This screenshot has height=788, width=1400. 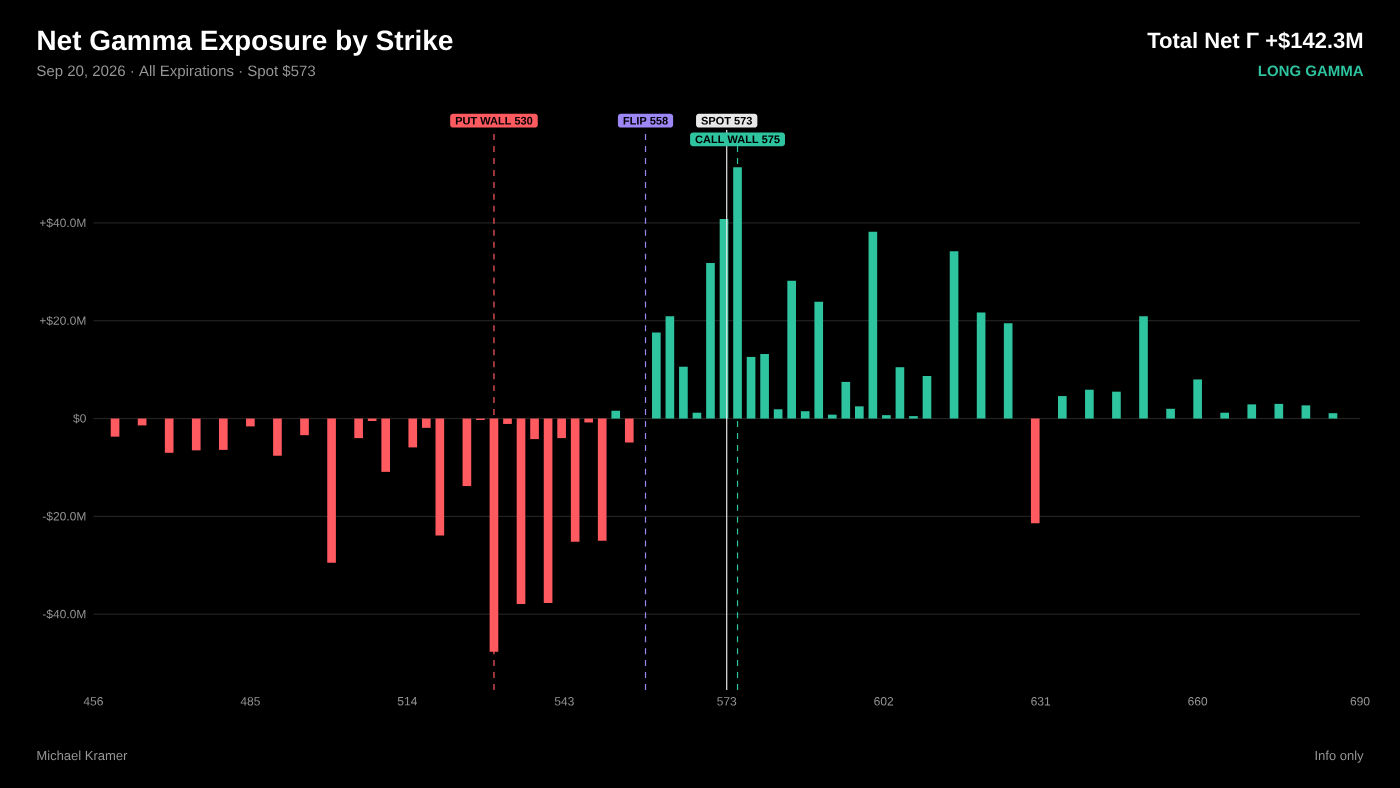 What do you see at coordinates (245, 42) in the screenshot?
I see `chart-title: Net Gamma Exposure by Strike` at bounding box center [245, 42].